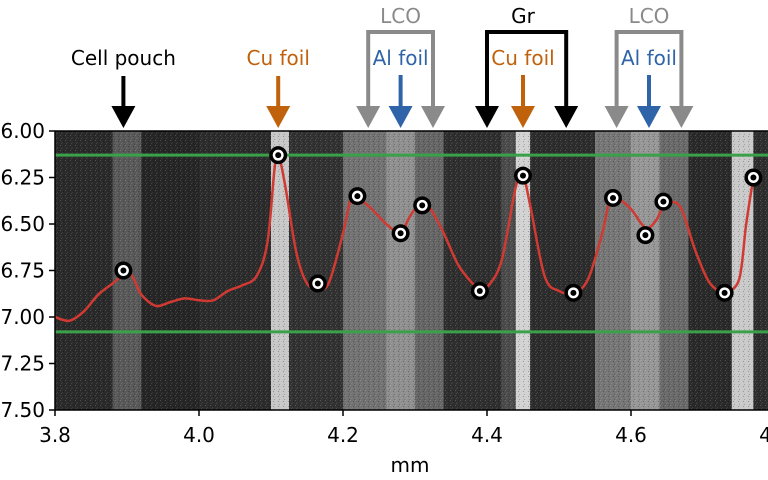  What do you see at coordinates (22, 224) in the screenshot?
I see `y-tick-label: 6.50` at bounding box center [22, 224].